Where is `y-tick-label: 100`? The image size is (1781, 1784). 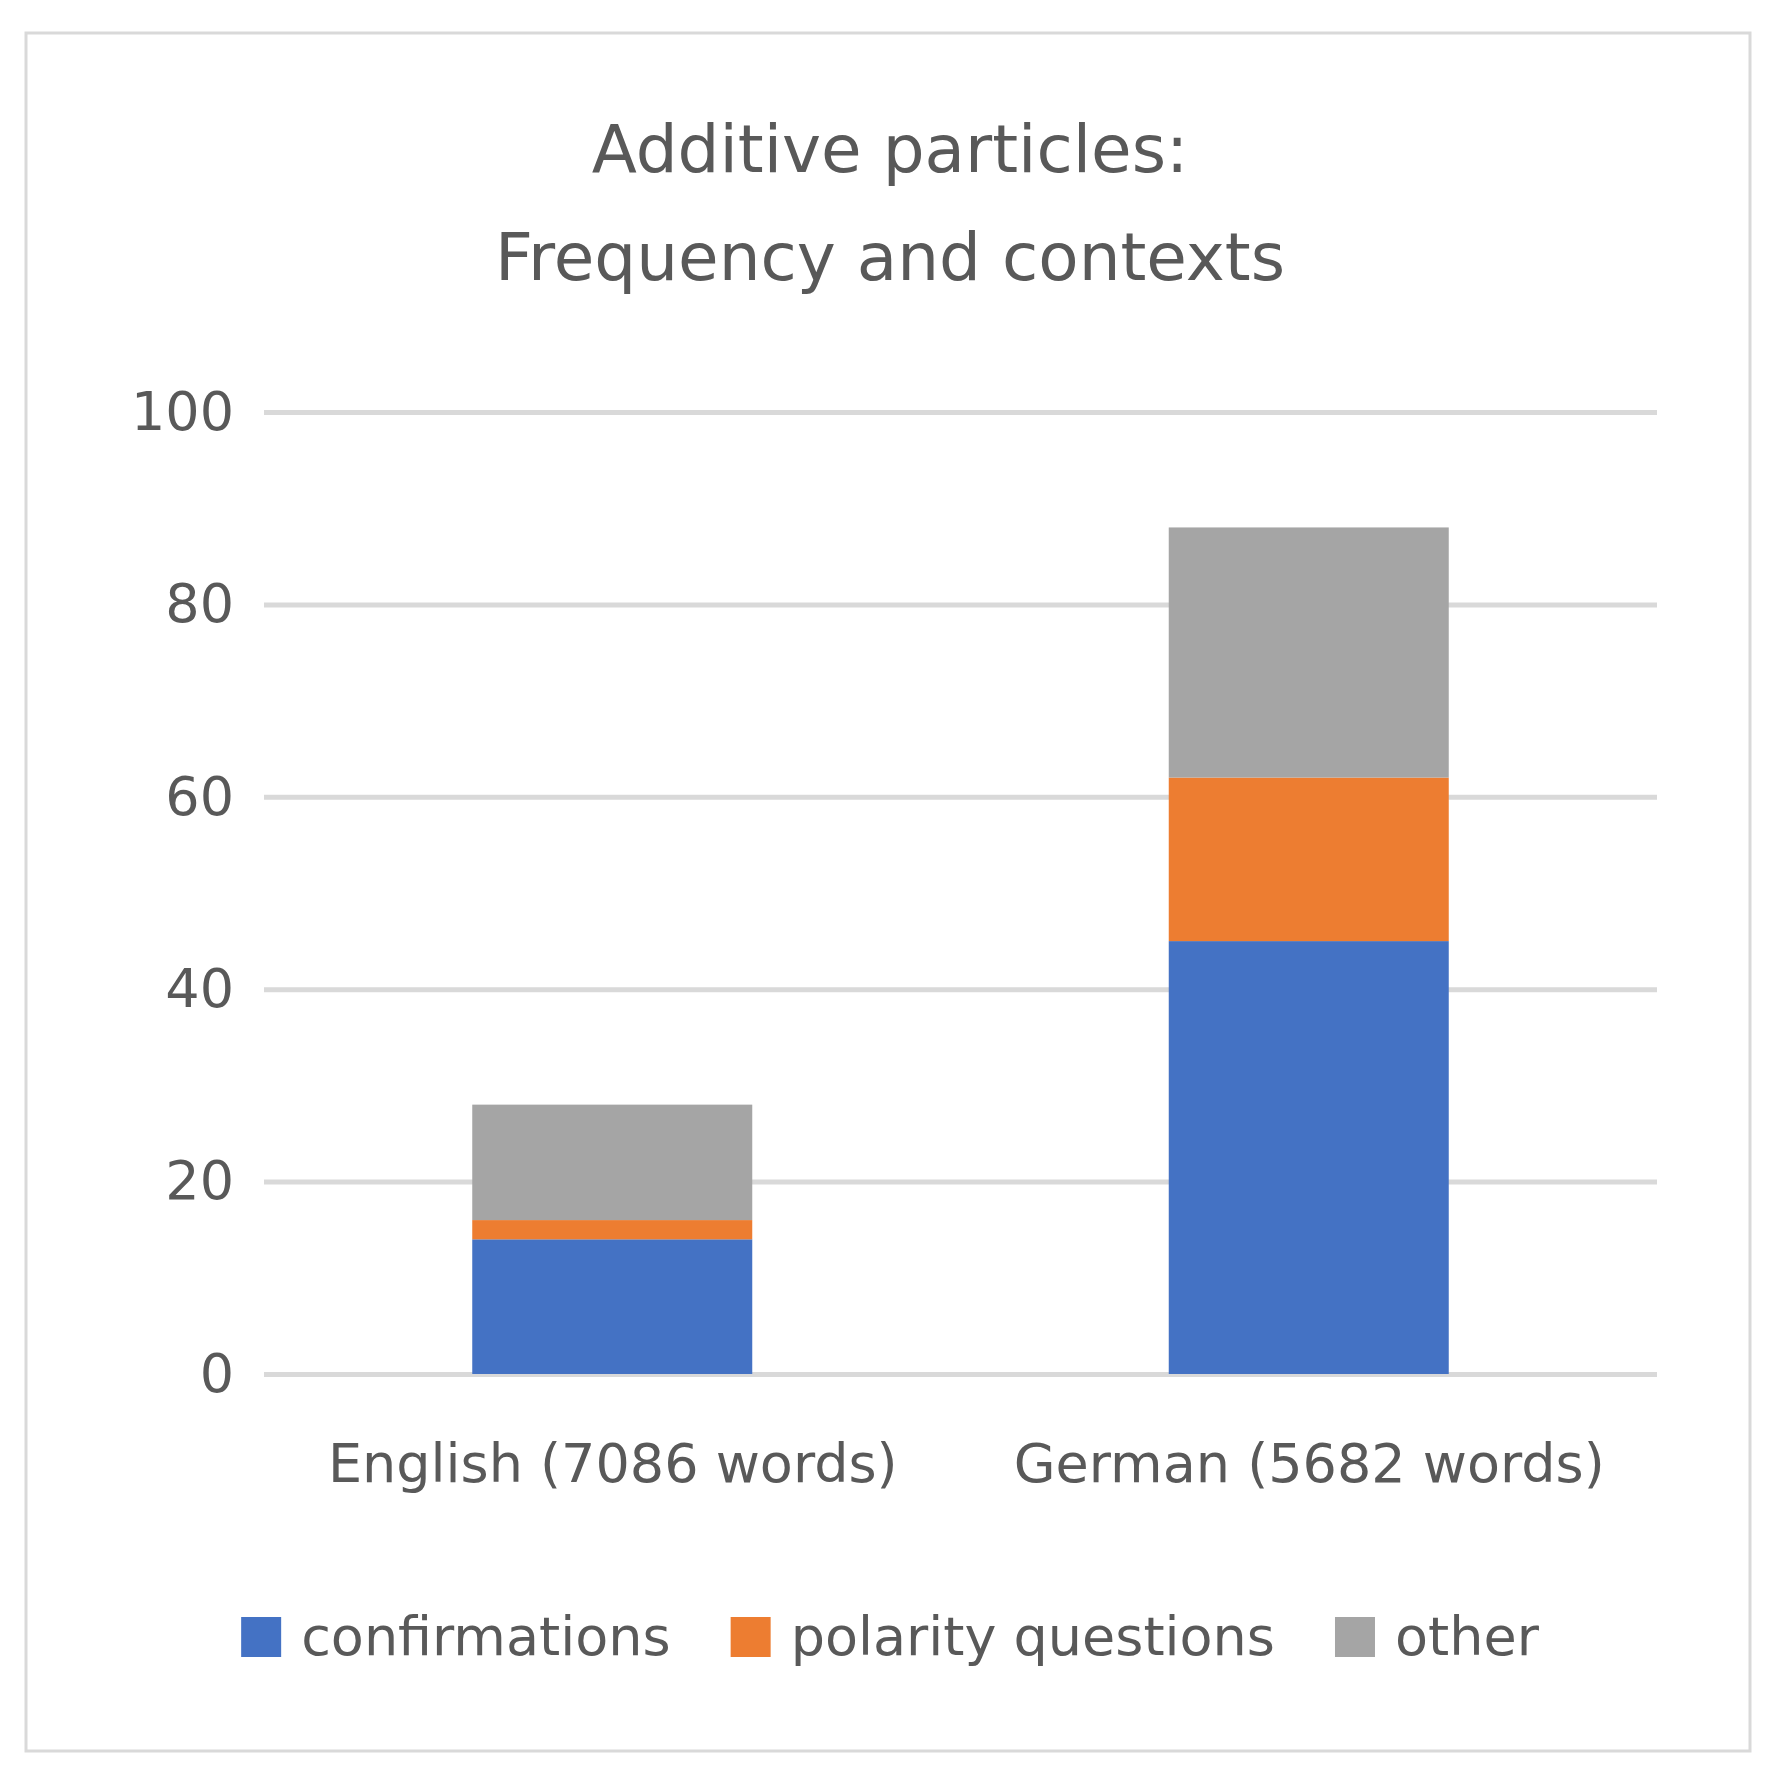 y-tick-label: 100 is located at coordinates (182, 411).